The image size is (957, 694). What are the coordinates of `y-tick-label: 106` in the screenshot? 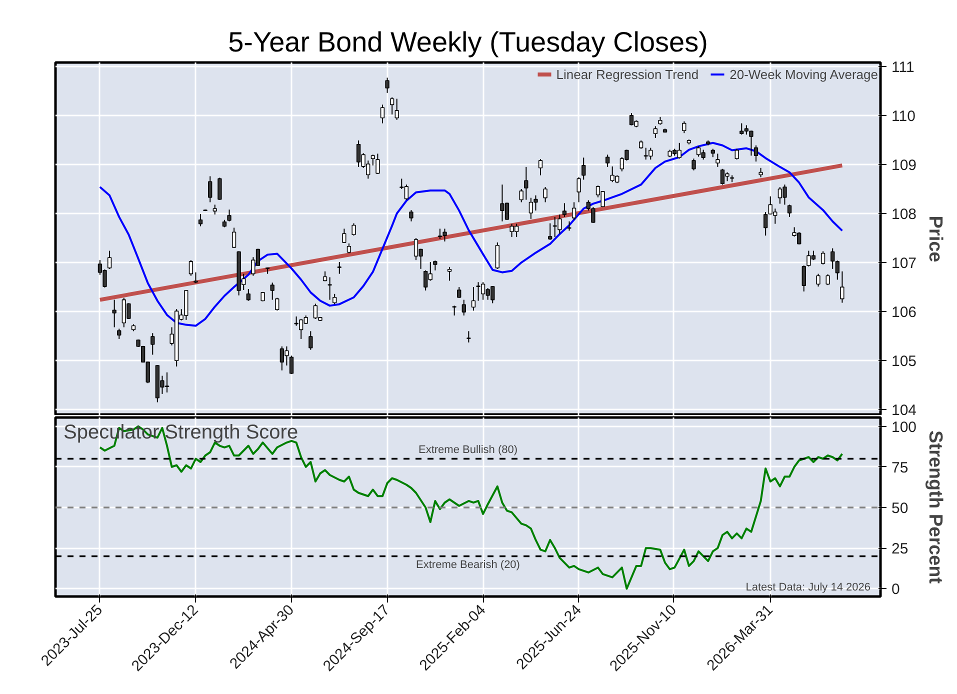 It's located at (904, 313).